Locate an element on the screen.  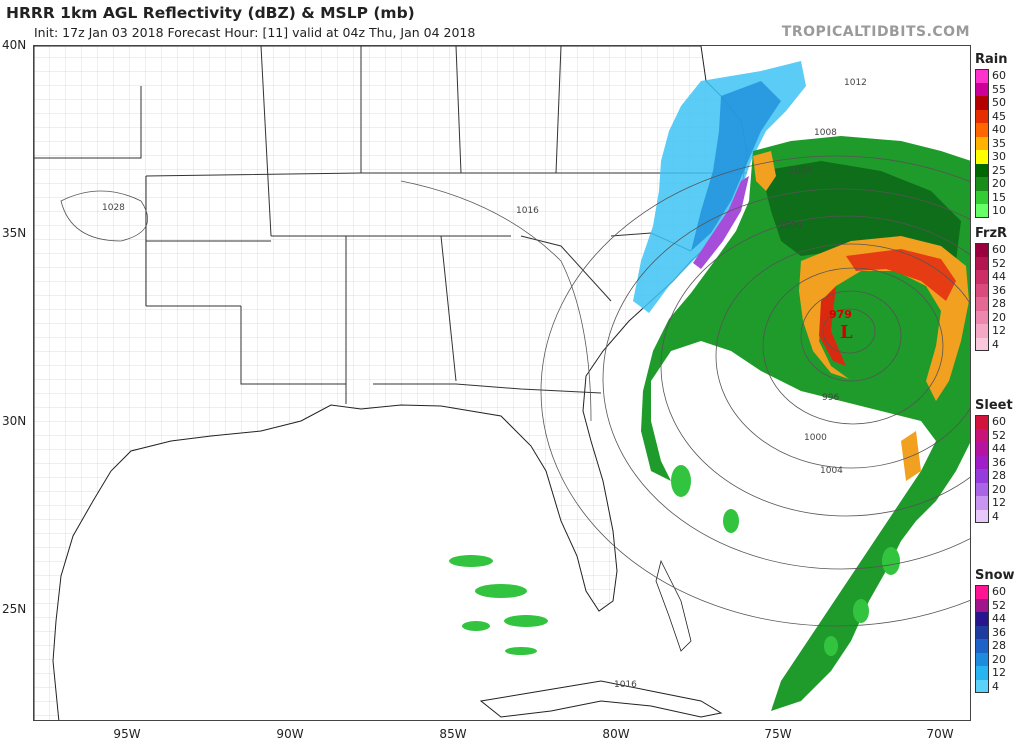
lon-label-95w: 95W is located at coordinates (127, 734).